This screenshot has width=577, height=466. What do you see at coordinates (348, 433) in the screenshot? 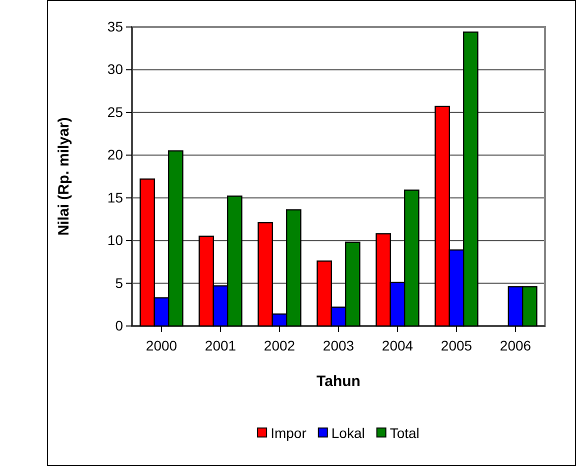
I see `legend-label: Lokal` at bounding box center [348, 433].